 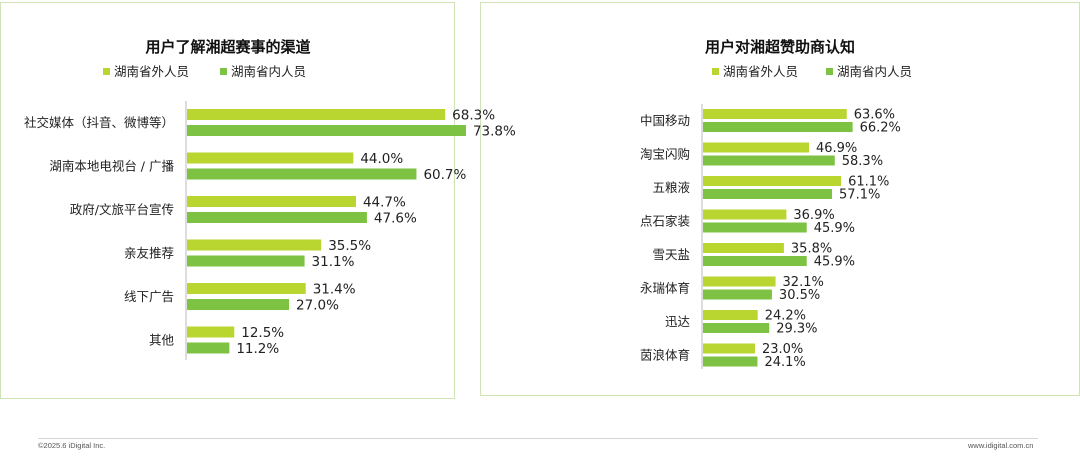 I want to click on channels-legend-label-1: 湖南省外人员, so click(x=151, y=71).